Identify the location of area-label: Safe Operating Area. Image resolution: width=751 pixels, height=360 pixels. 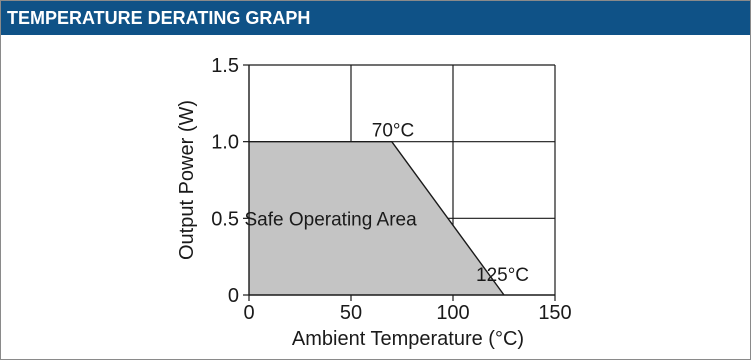
(331, 219).